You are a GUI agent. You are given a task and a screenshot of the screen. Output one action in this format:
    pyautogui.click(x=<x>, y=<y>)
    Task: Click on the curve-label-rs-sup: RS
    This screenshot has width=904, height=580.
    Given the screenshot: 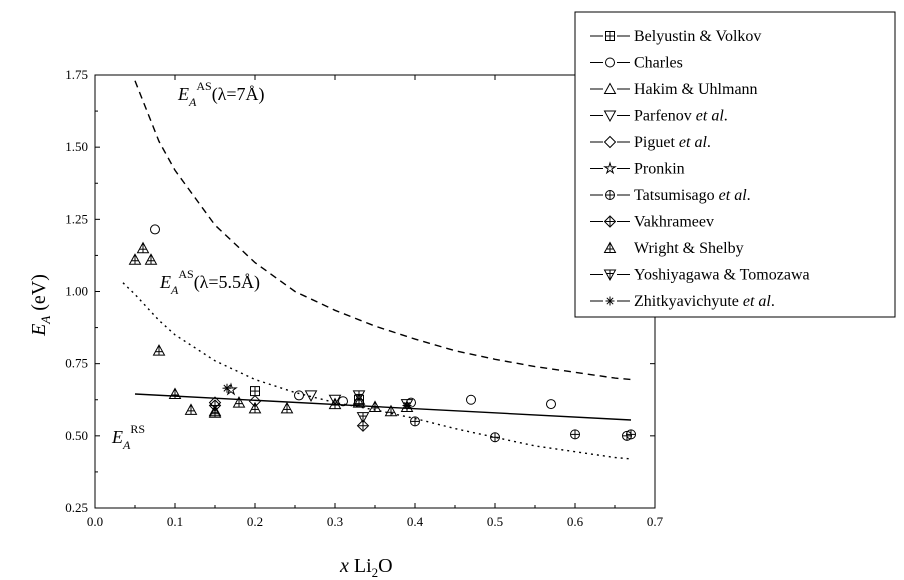 What is the action you would take?
    pyautogui.click(x=137, y=429)
    